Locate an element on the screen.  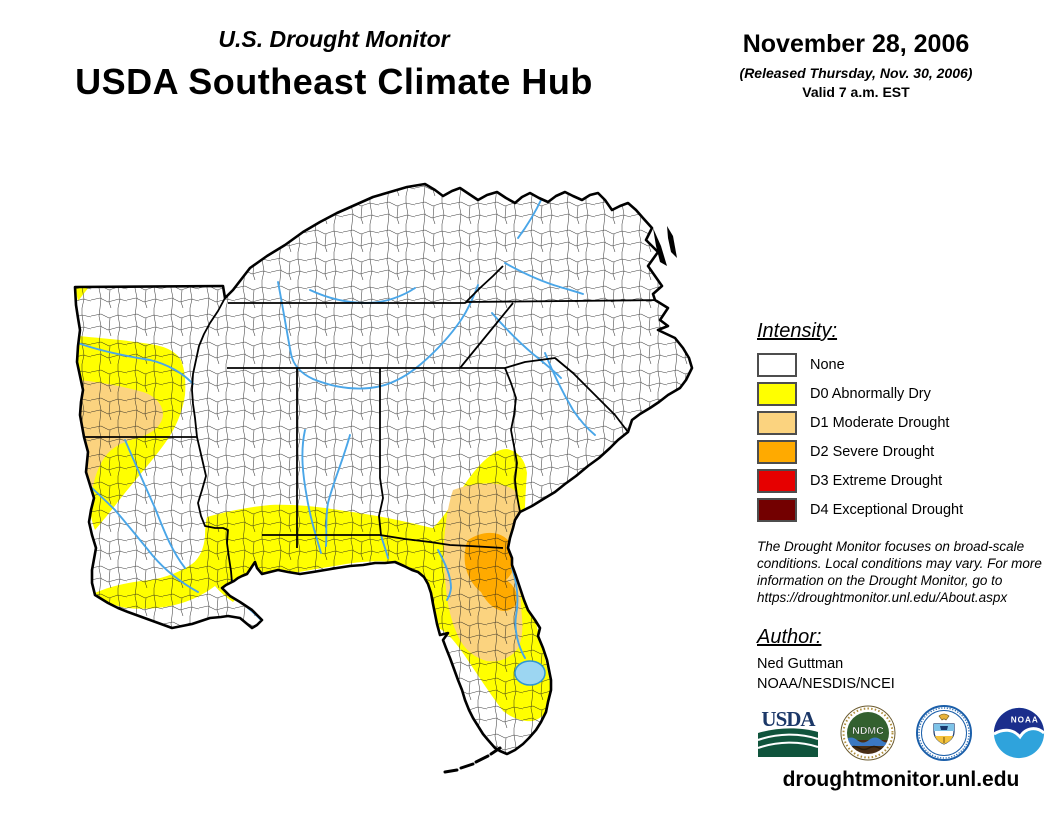
legend-item-d4: D4 Exceptional Drought is located at coordinates (860, 510).